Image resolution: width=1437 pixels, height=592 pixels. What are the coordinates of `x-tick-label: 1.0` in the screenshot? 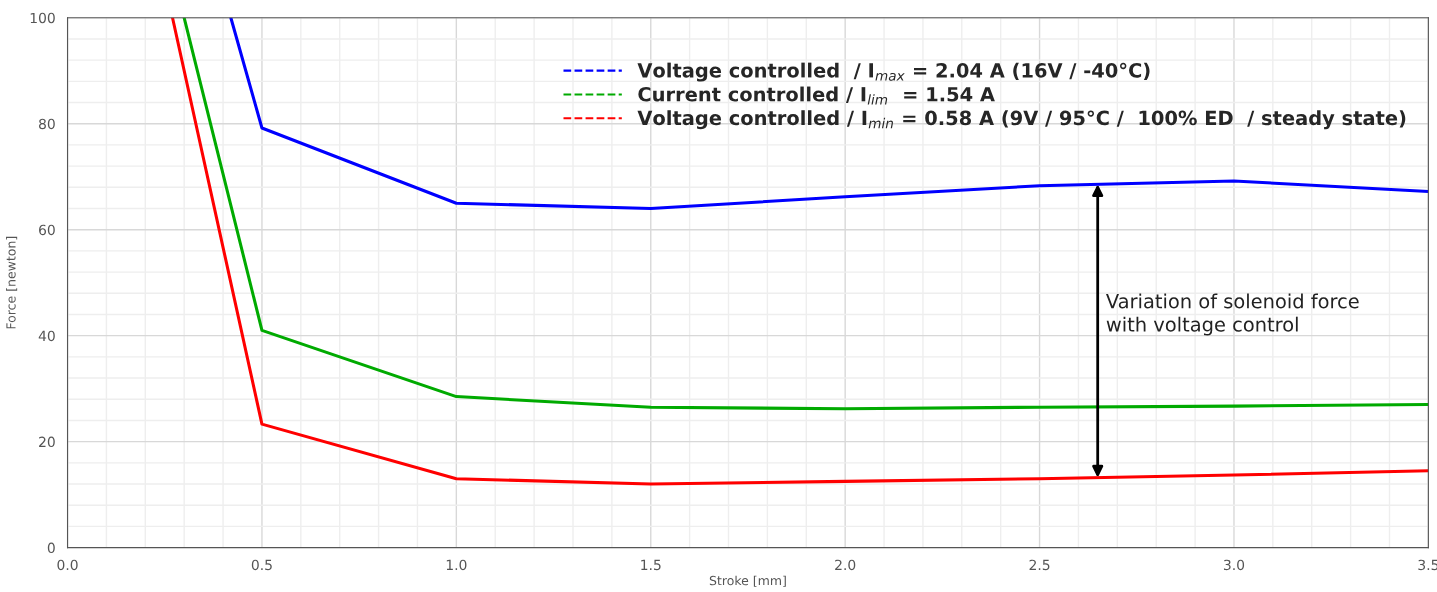 It's located at (456, 565).